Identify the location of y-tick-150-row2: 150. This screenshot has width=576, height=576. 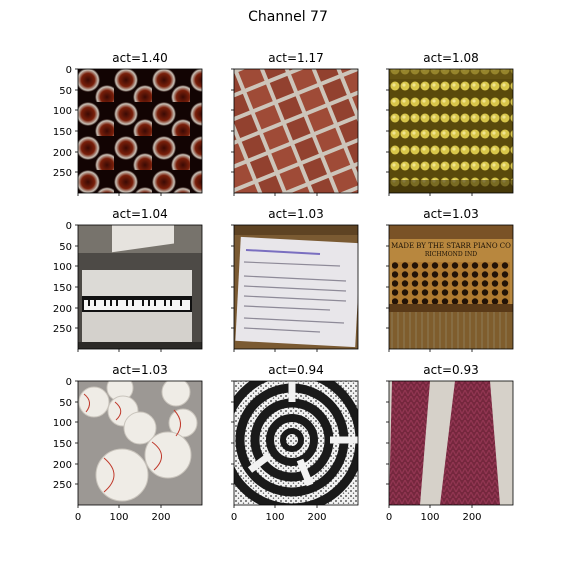
(62, 288).